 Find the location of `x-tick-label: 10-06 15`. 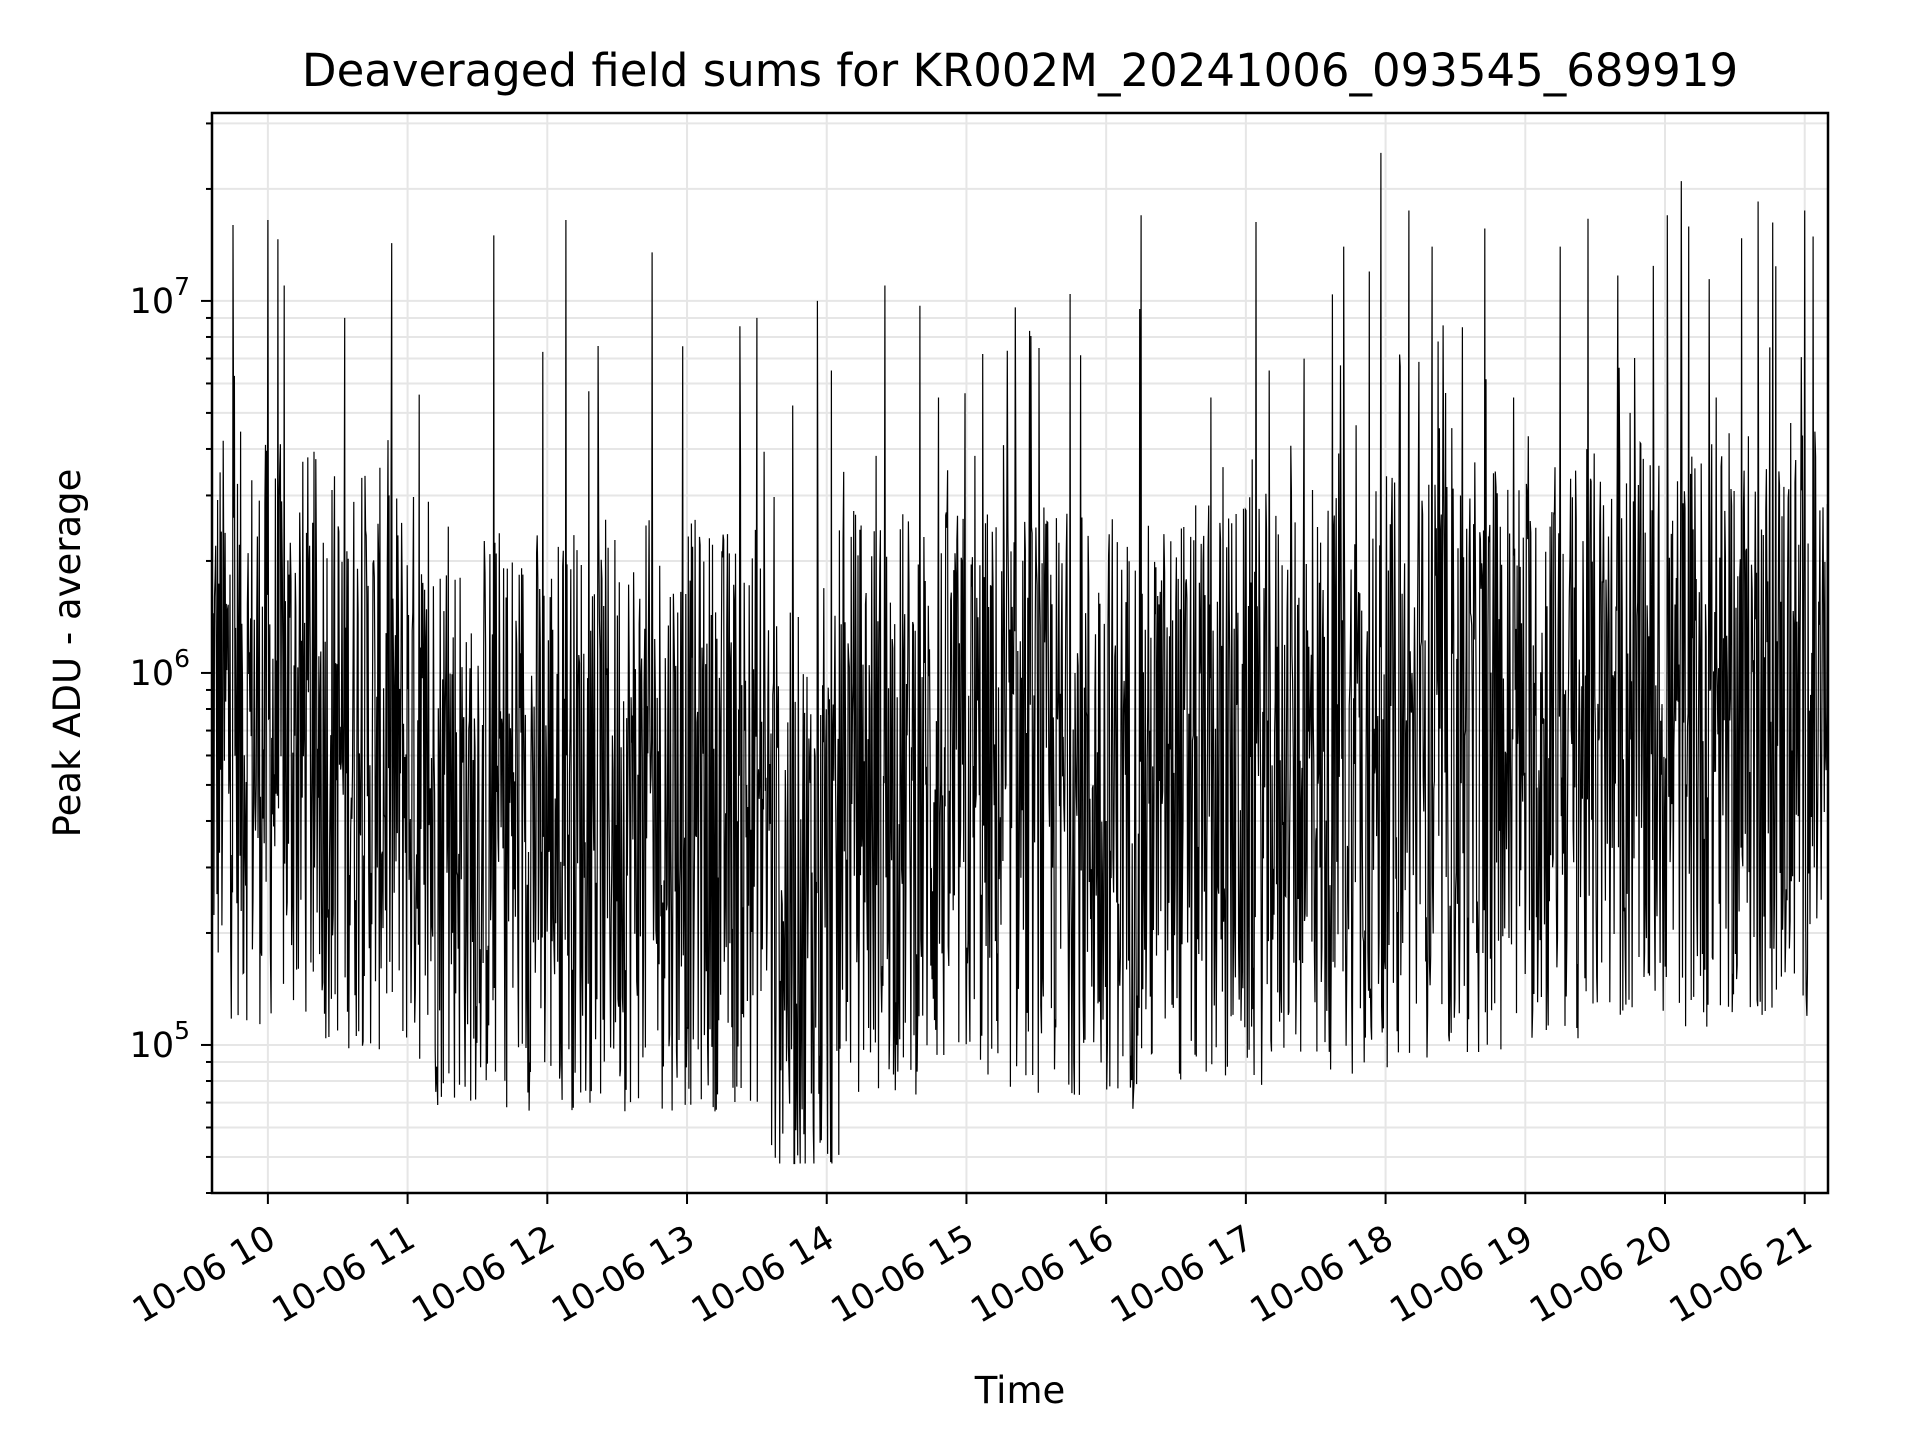

x-tick-label: 10-06 15 is located at coordinates (903, 1274).